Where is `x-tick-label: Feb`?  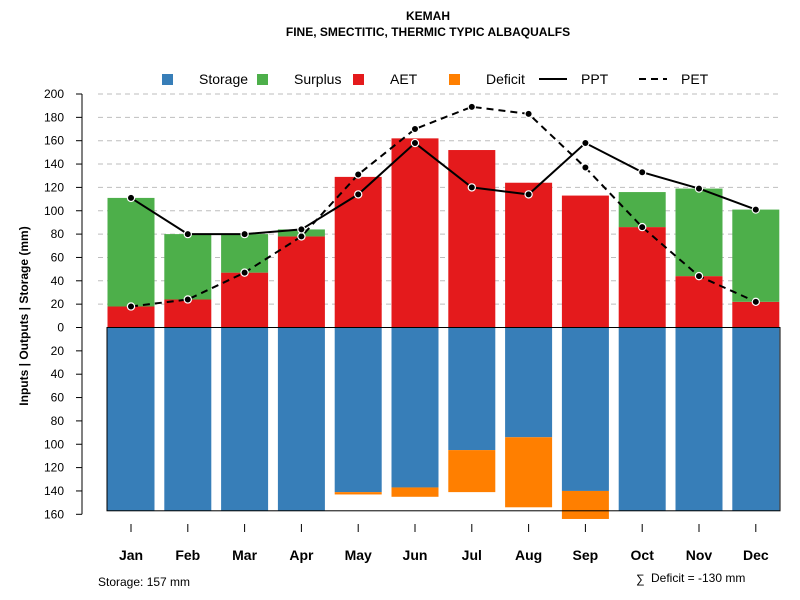 x-tick-label: Feb is located at coordinates (187, 555).